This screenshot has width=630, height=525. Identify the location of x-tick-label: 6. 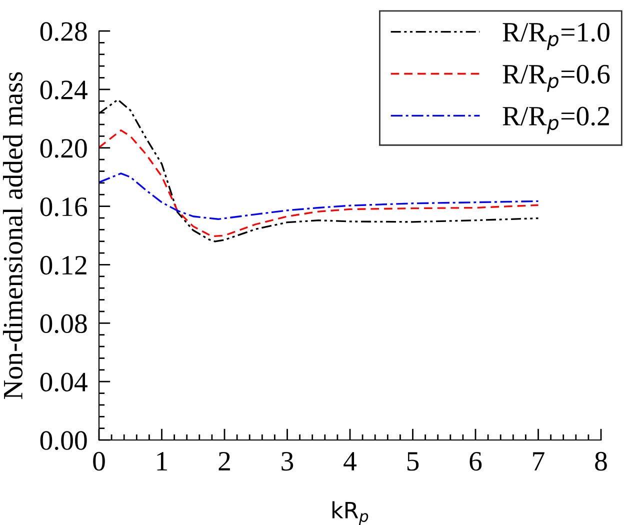
(476, 461).